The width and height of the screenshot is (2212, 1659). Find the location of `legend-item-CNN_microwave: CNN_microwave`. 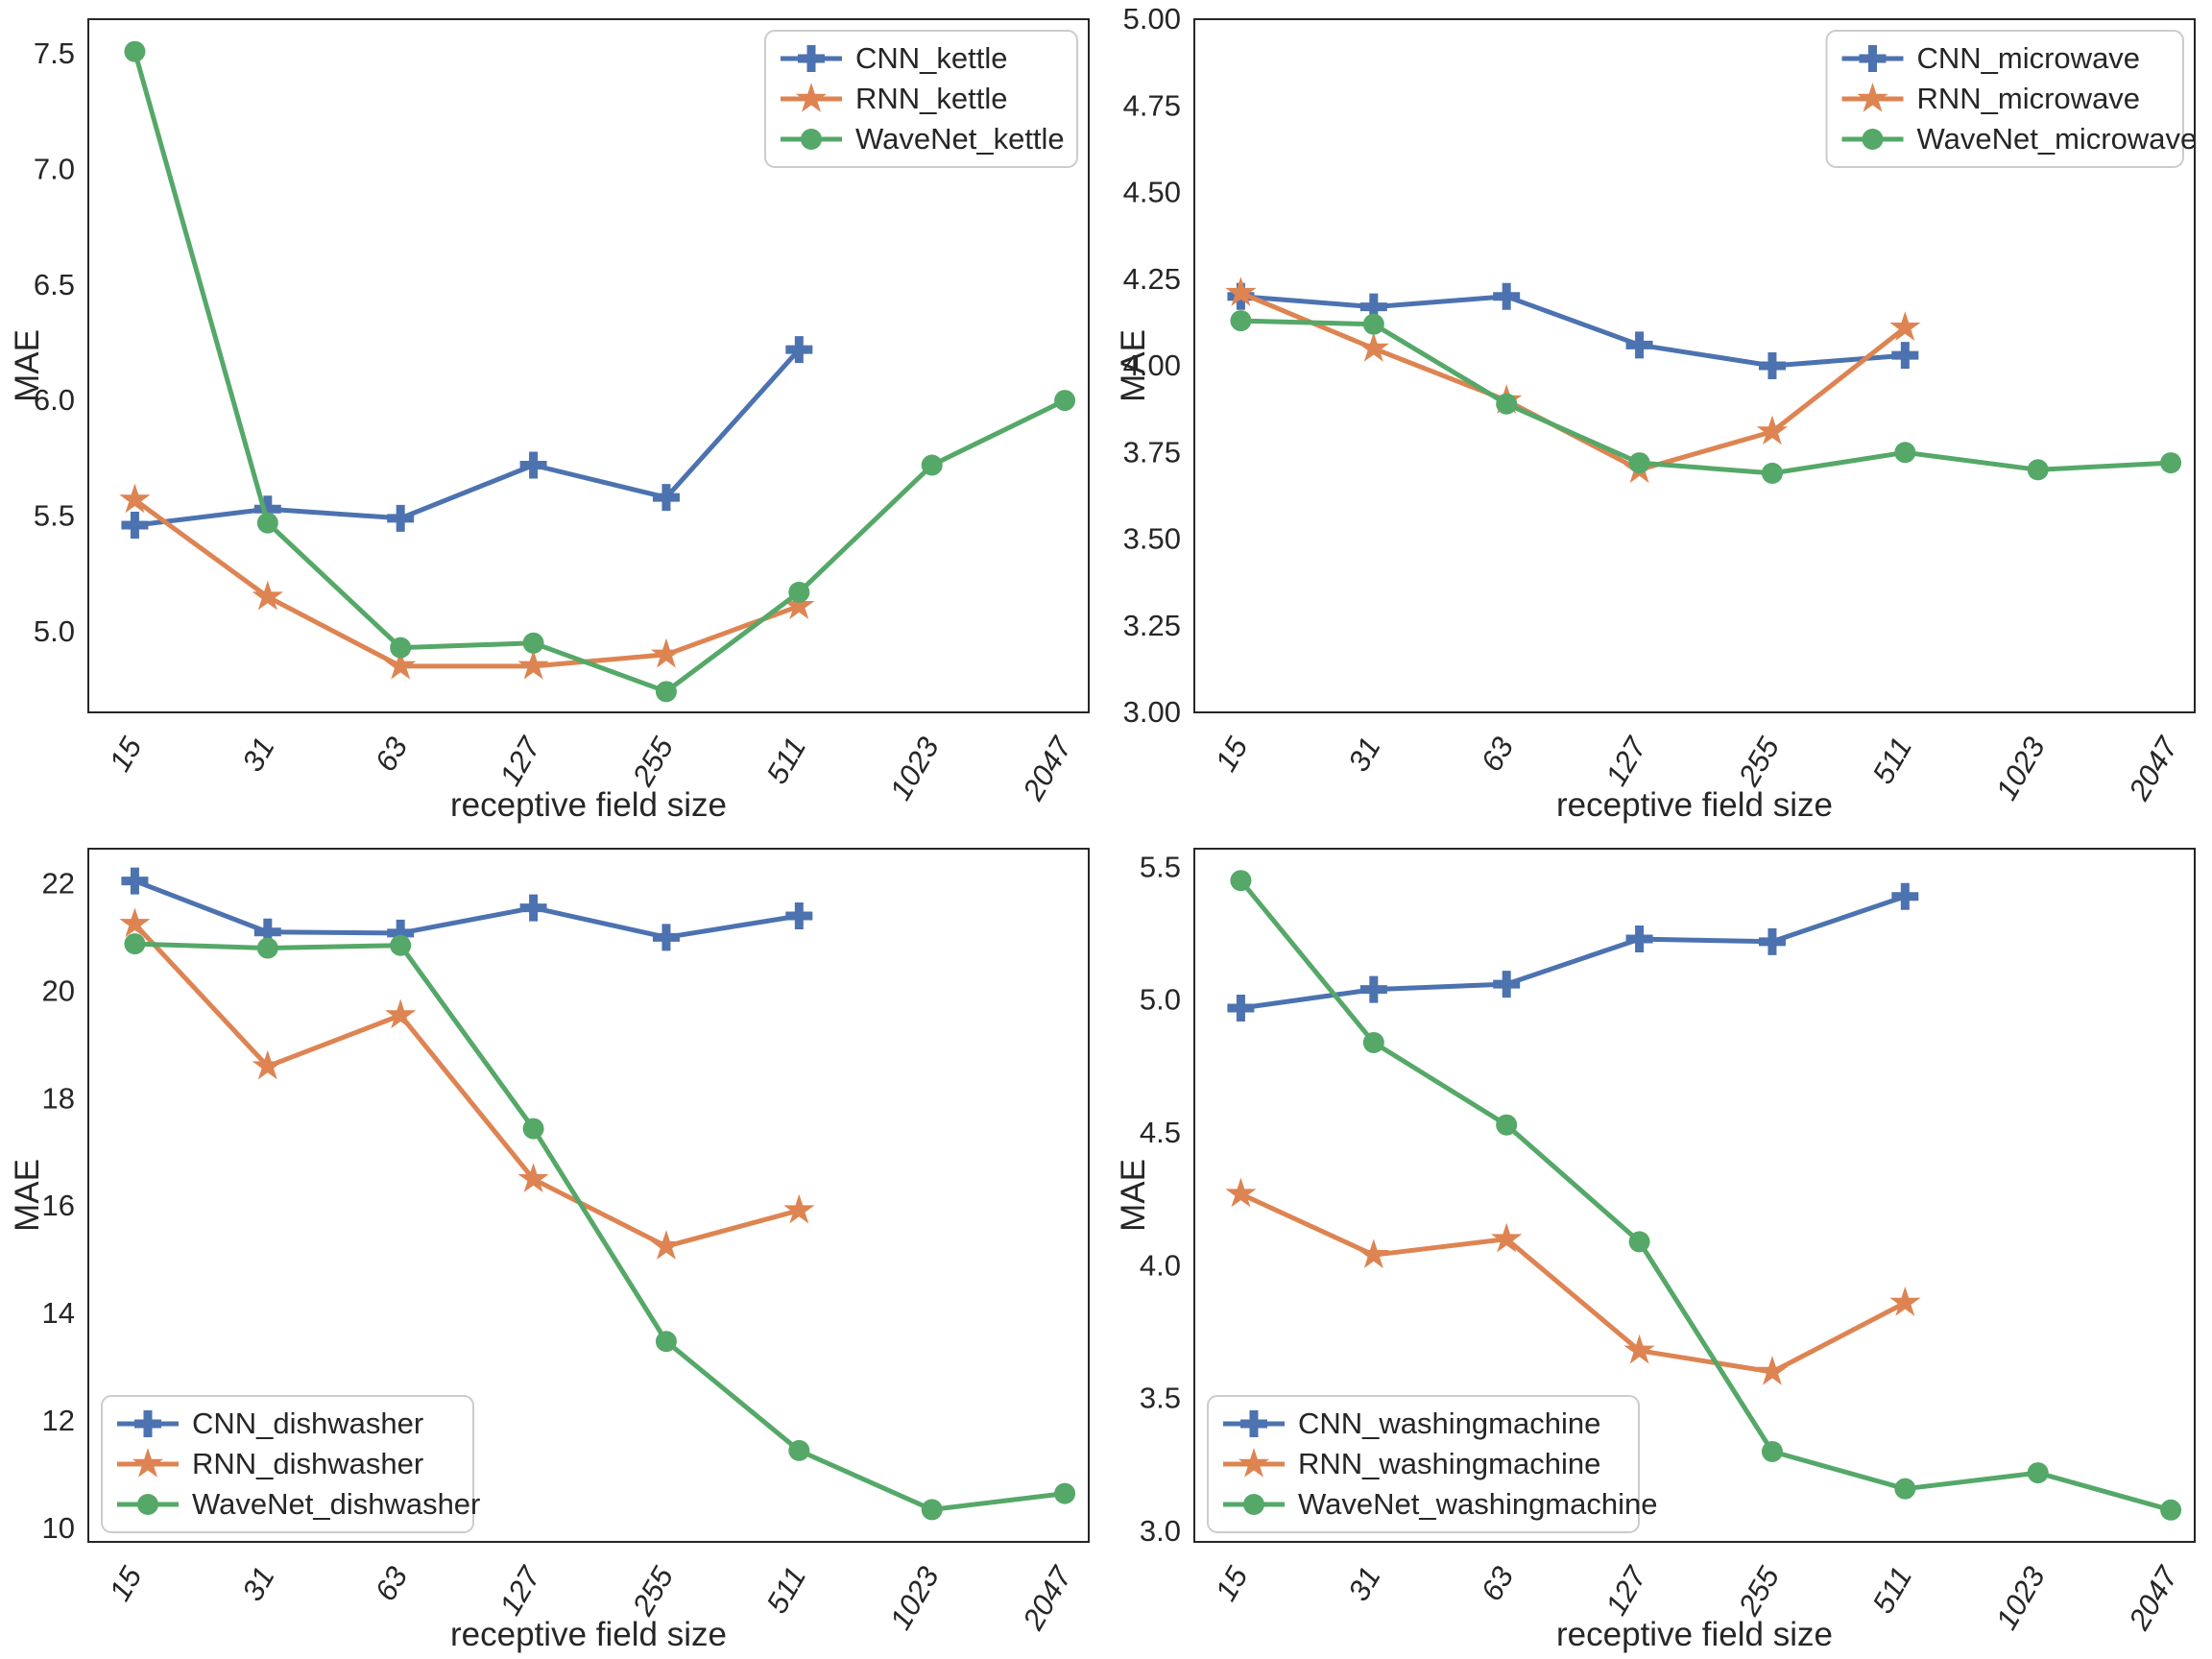

legend-item-CNN_microwave: CNN_microwave is located at coordinates (1991, 58).